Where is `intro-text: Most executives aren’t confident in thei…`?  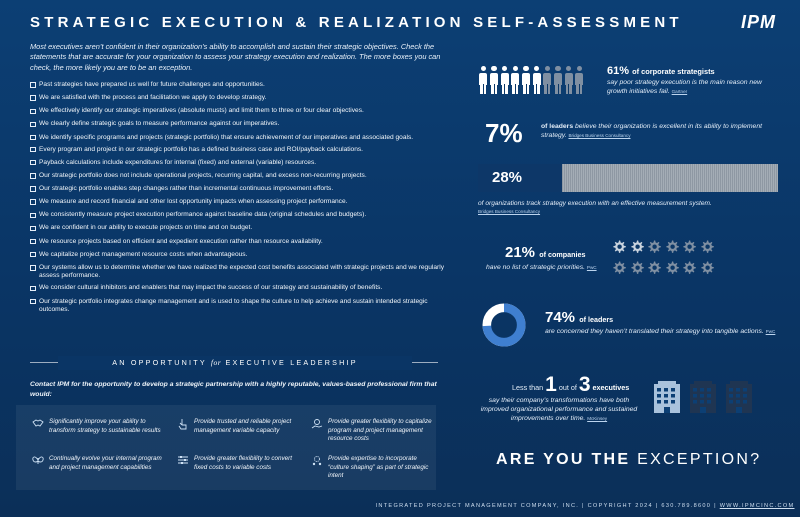 intro-text: Most executives aren’t confident in thei… is located at coordinates (235, 57).